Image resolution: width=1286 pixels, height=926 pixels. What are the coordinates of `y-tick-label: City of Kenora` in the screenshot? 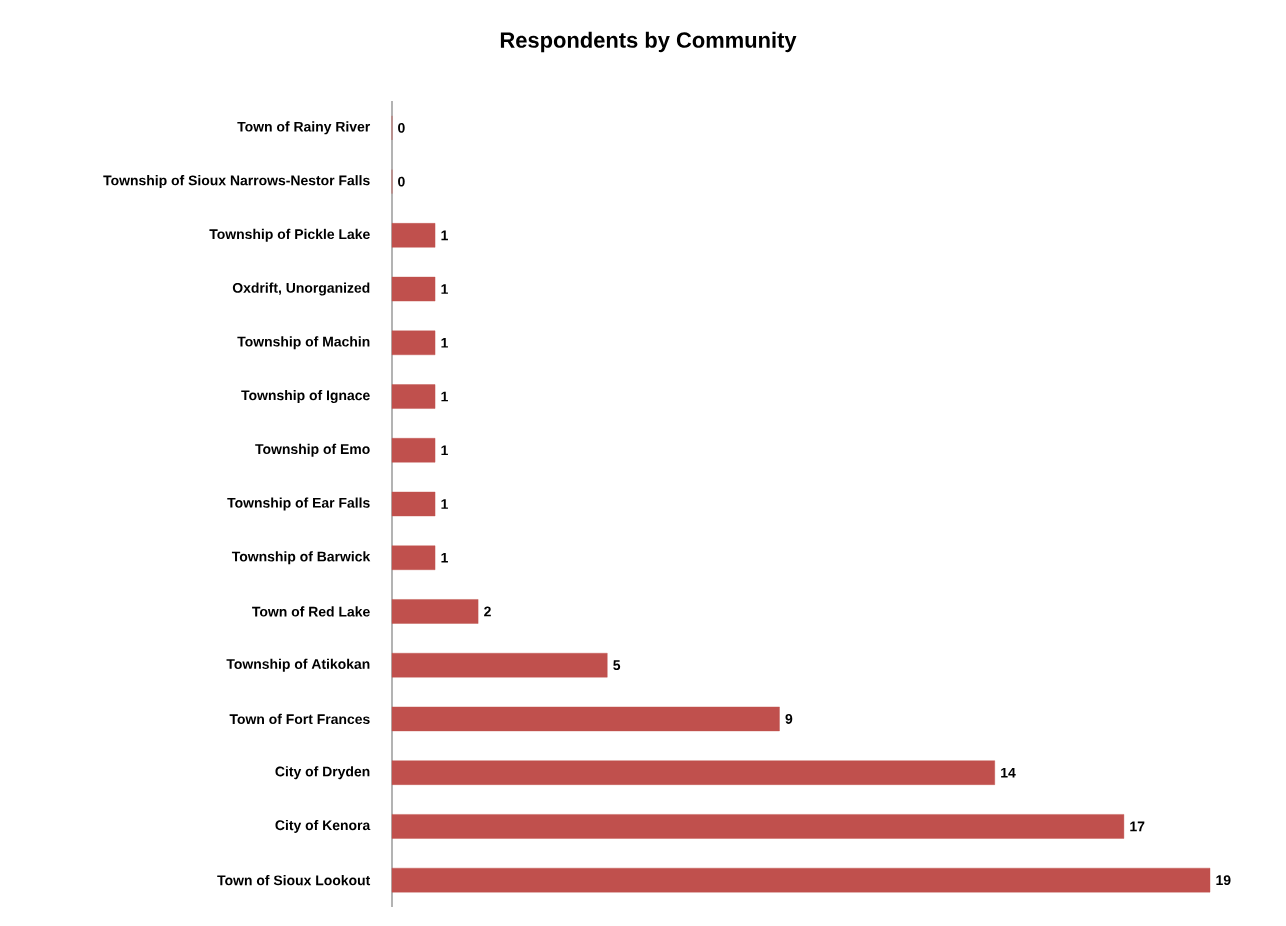 It's located at (323, 826).